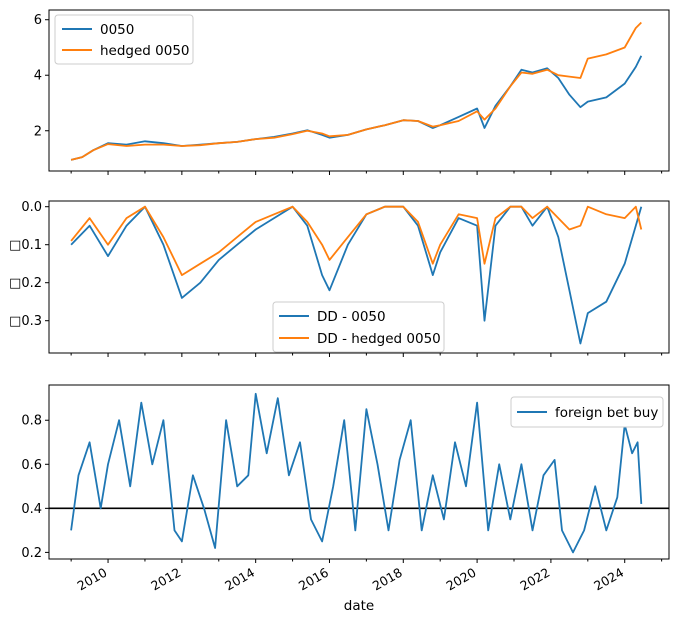  I want to click on x-tick-label: 2022, so click(534, 579).